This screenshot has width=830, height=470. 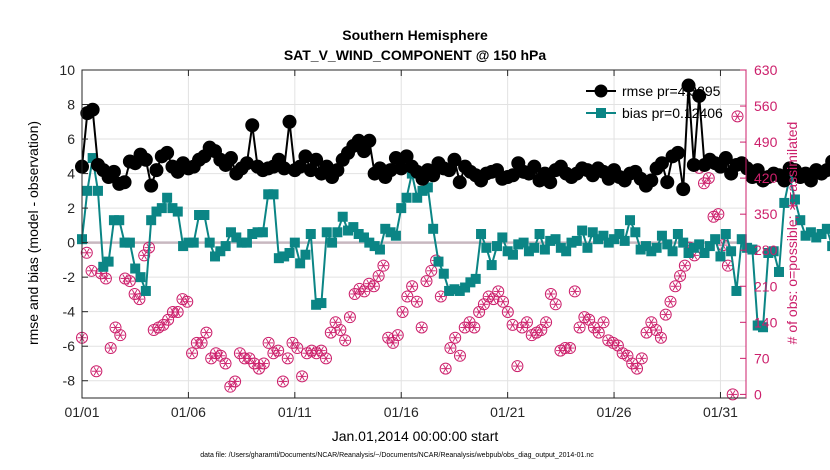 What do you see at coordinates (766, 286) in the screenshot?
I see `y-tick-label-right: 210` at bounding box center [766, 286].